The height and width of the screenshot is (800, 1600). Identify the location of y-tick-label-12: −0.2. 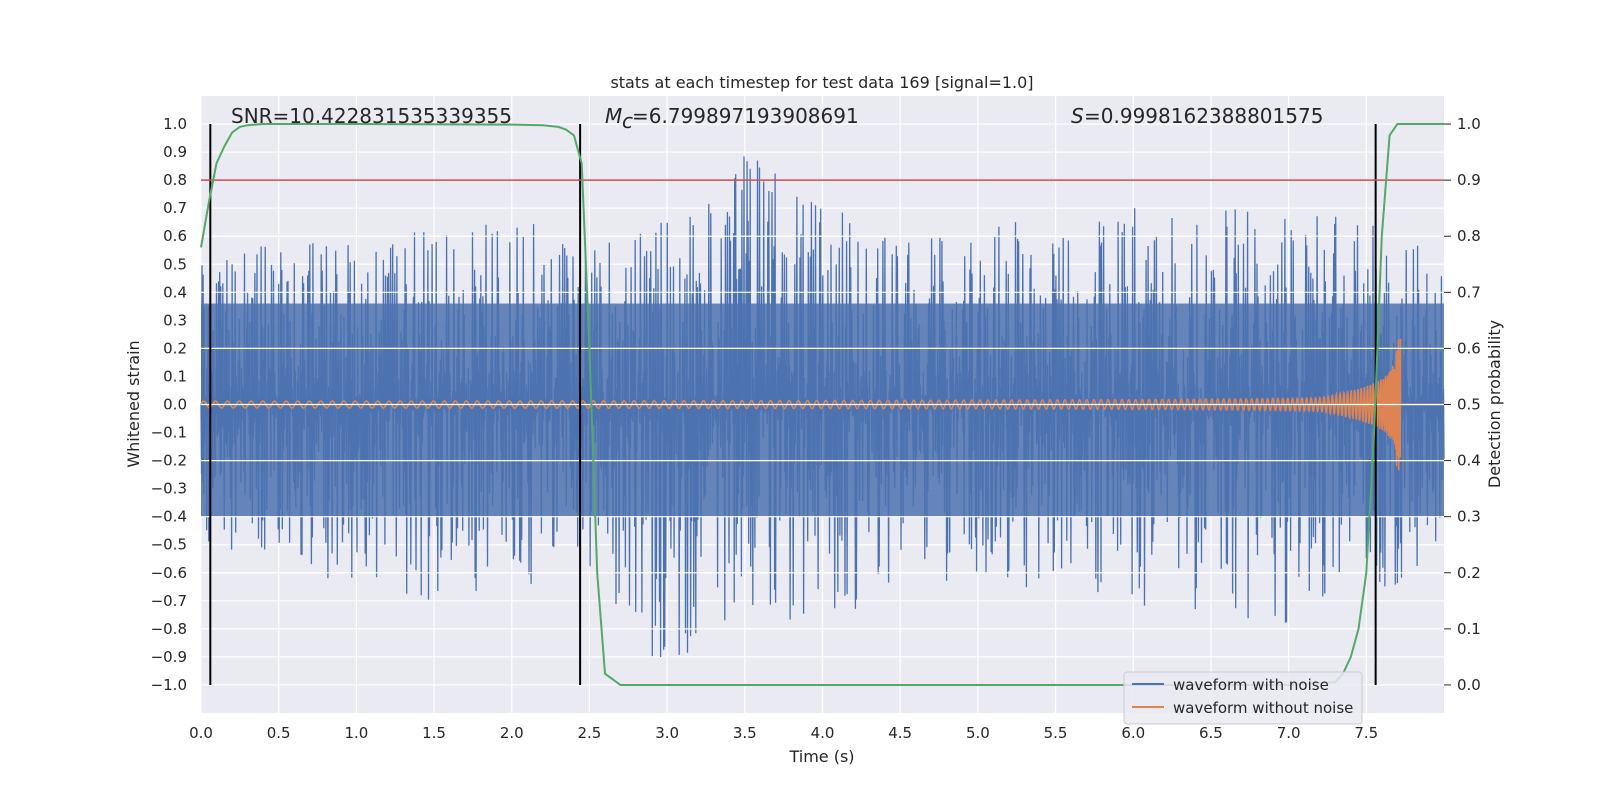
(169, 461).